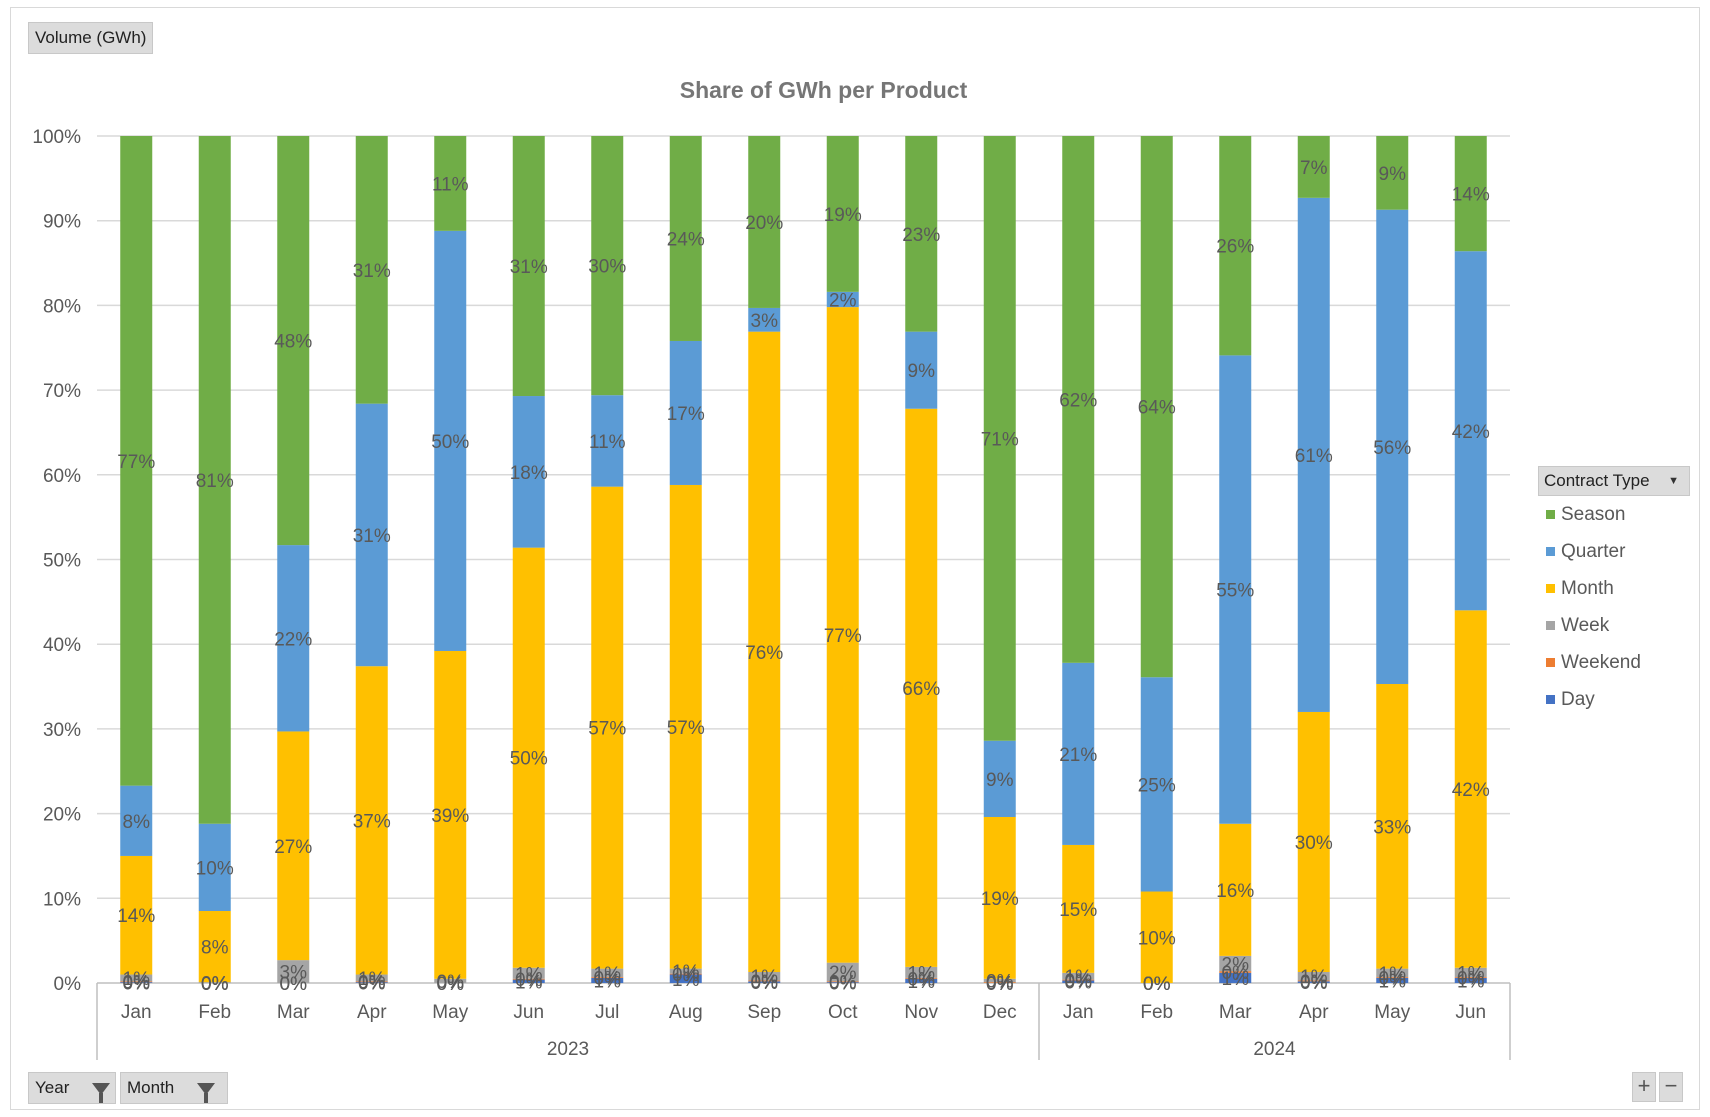  Describe the element at coordinates (1471, 195) in the screenshot. I see `data-label-season: 14%` at that location.